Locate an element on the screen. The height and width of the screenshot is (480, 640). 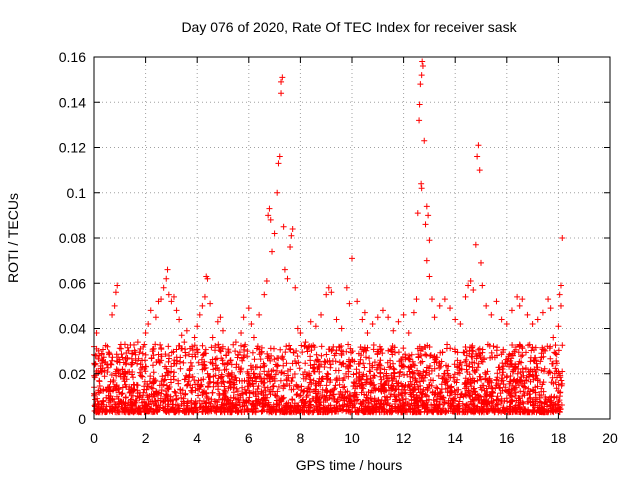
y-tick-label: 0.14 is located at coordinates (72, 102).